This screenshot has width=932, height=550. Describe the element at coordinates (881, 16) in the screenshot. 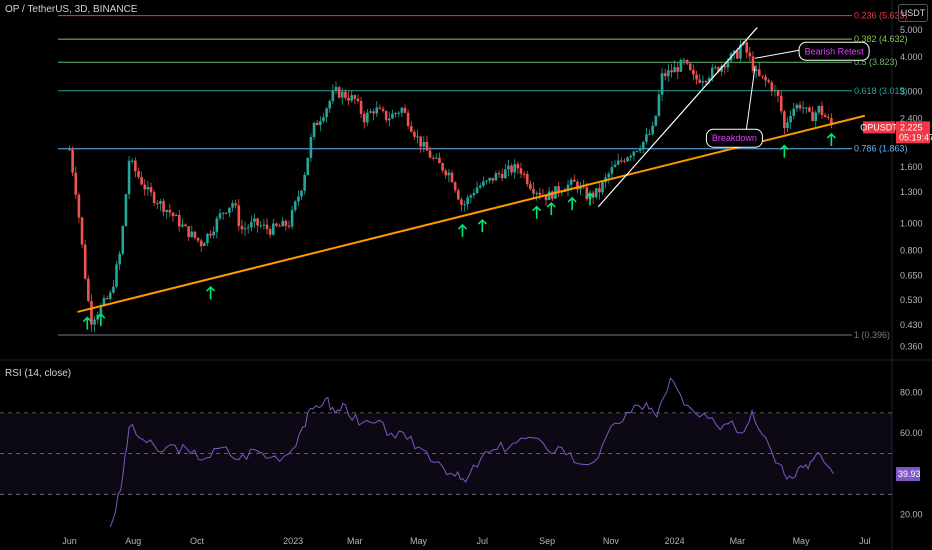

I see `fib-level-label: 0.236 (5.633)` at that location.